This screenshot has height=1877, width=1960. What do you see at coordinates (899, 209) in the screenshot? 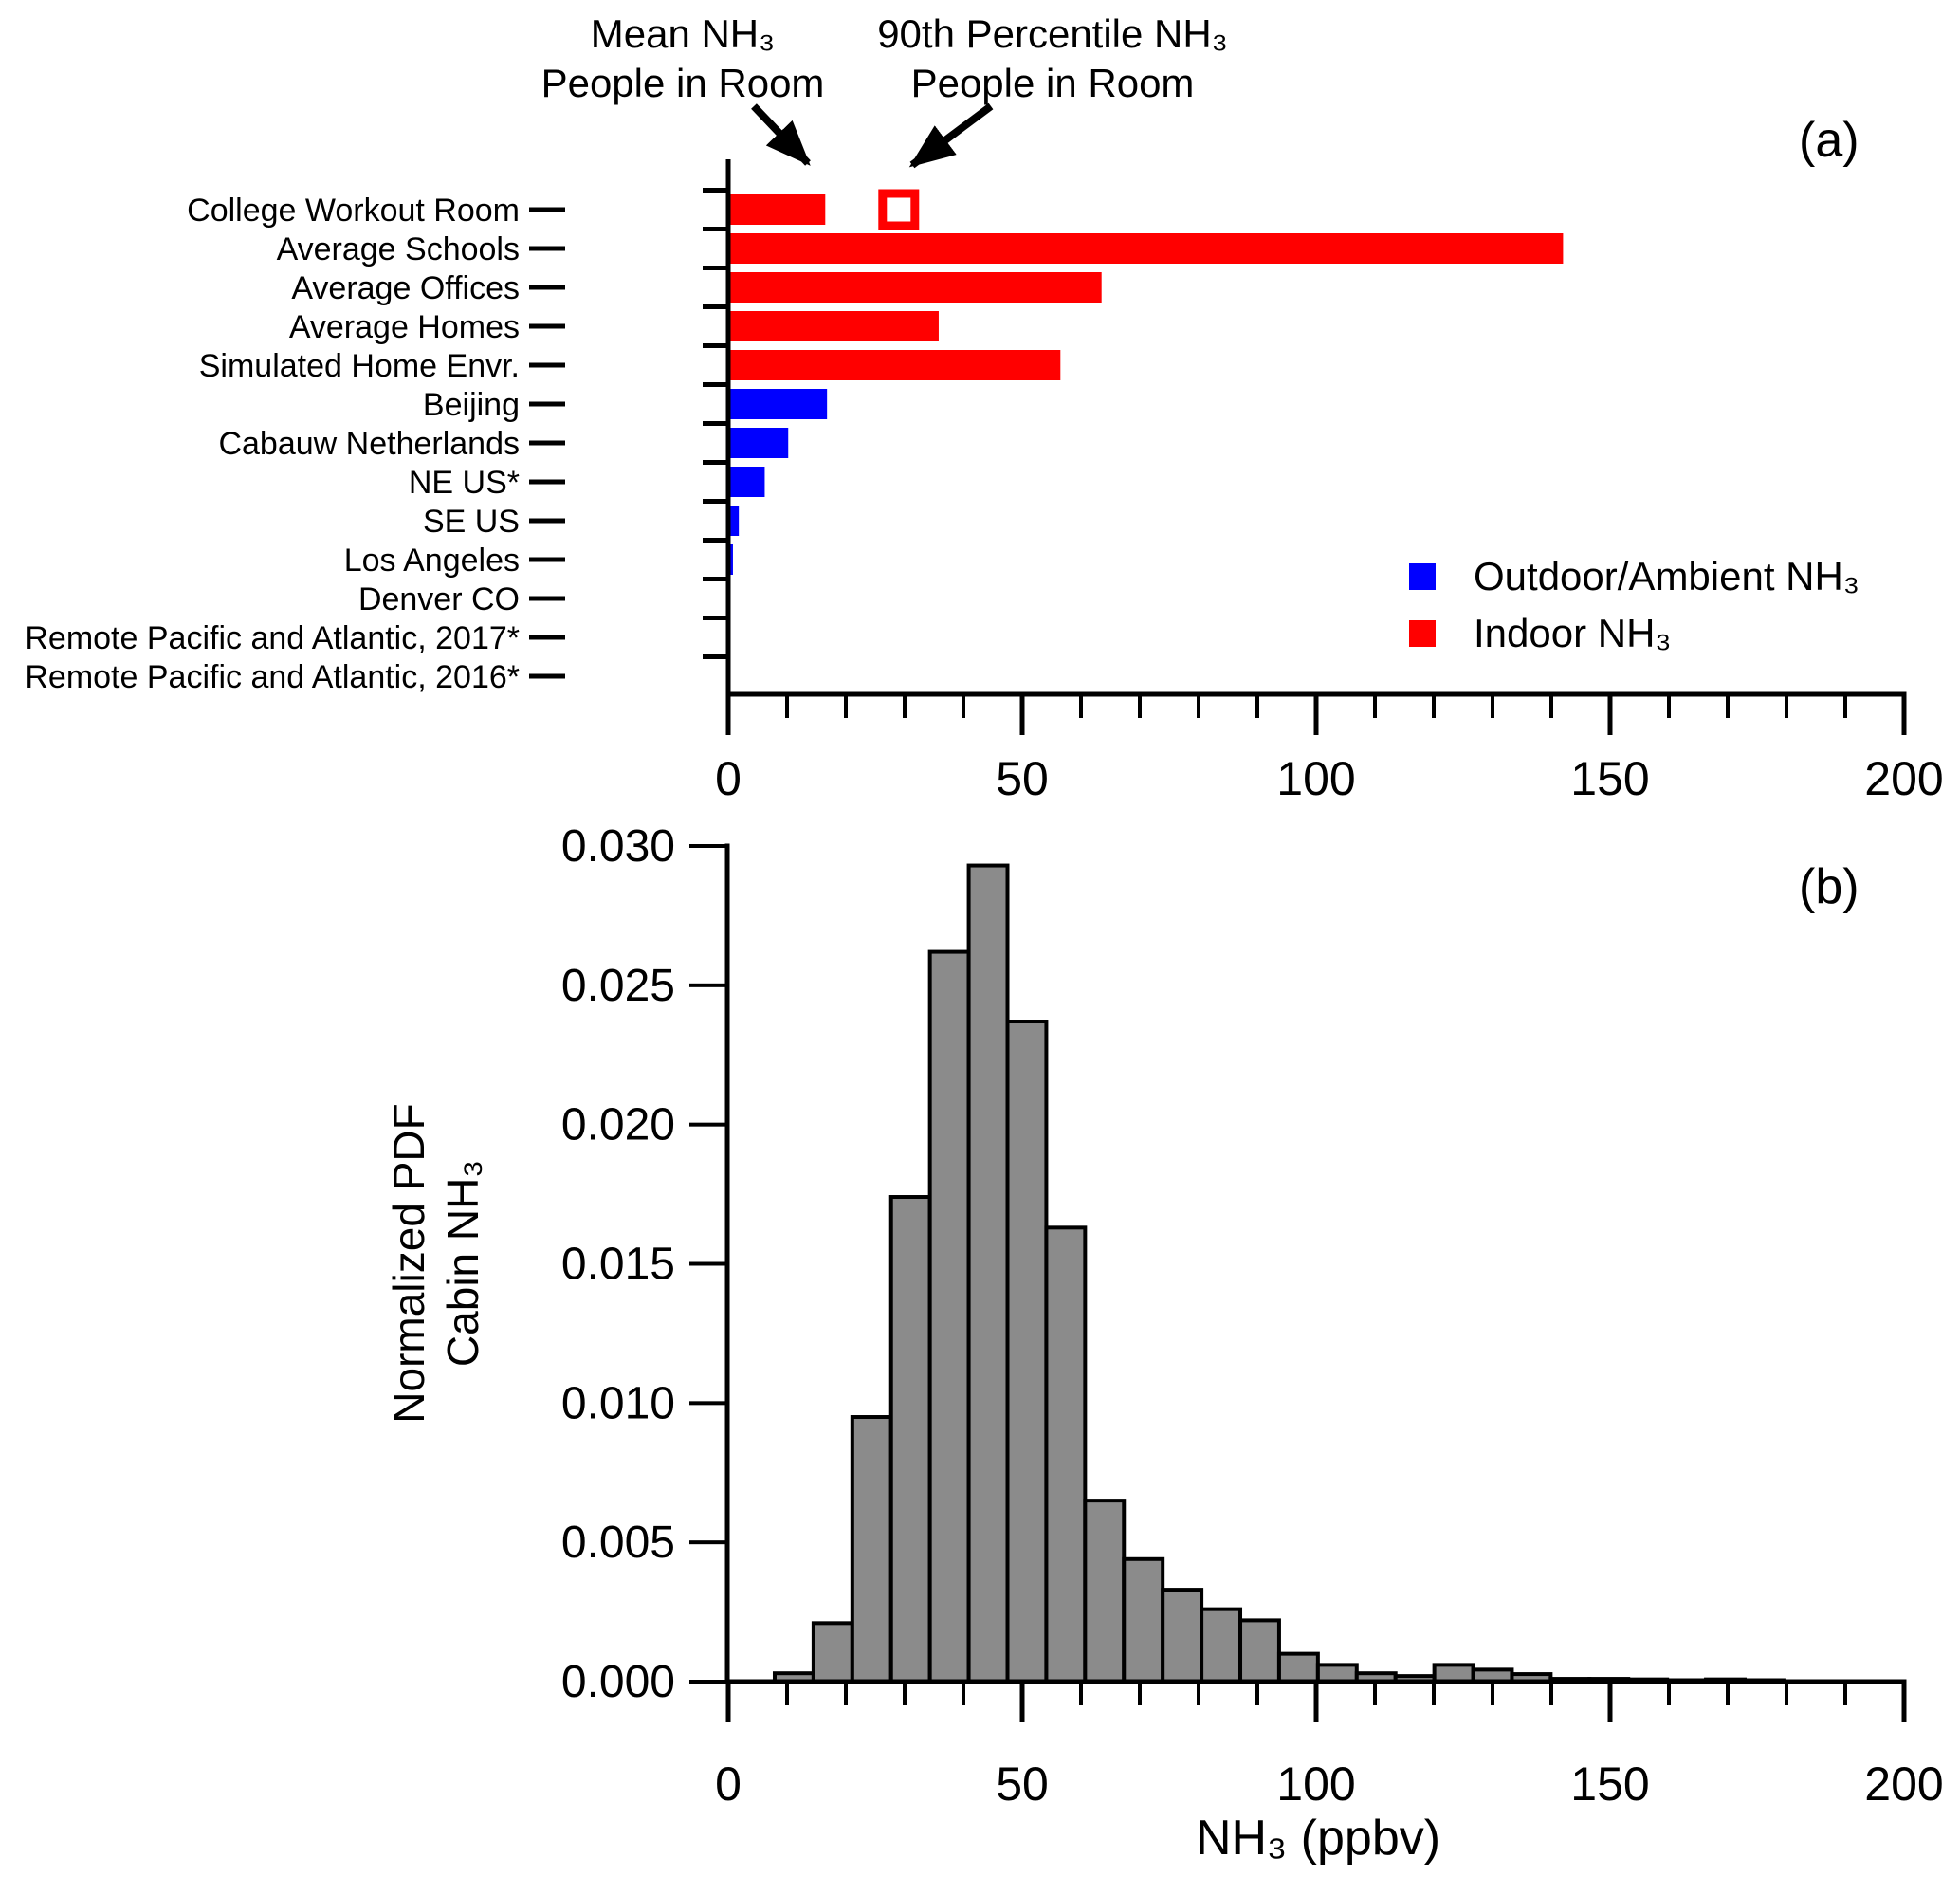
I see `p90-open-square-marker` at bounding box center [899, 209].